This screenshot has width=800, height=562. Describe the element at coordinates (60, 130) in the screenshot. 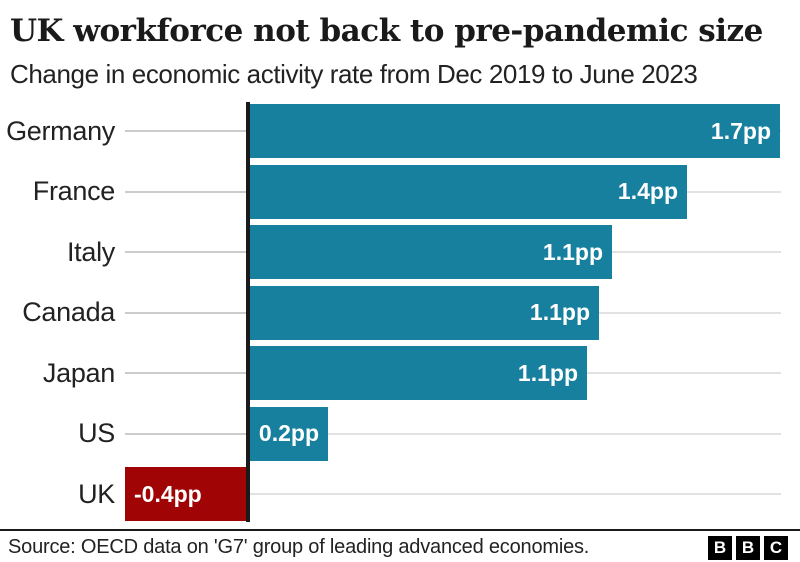

I see `category-label: Germany` at that location.